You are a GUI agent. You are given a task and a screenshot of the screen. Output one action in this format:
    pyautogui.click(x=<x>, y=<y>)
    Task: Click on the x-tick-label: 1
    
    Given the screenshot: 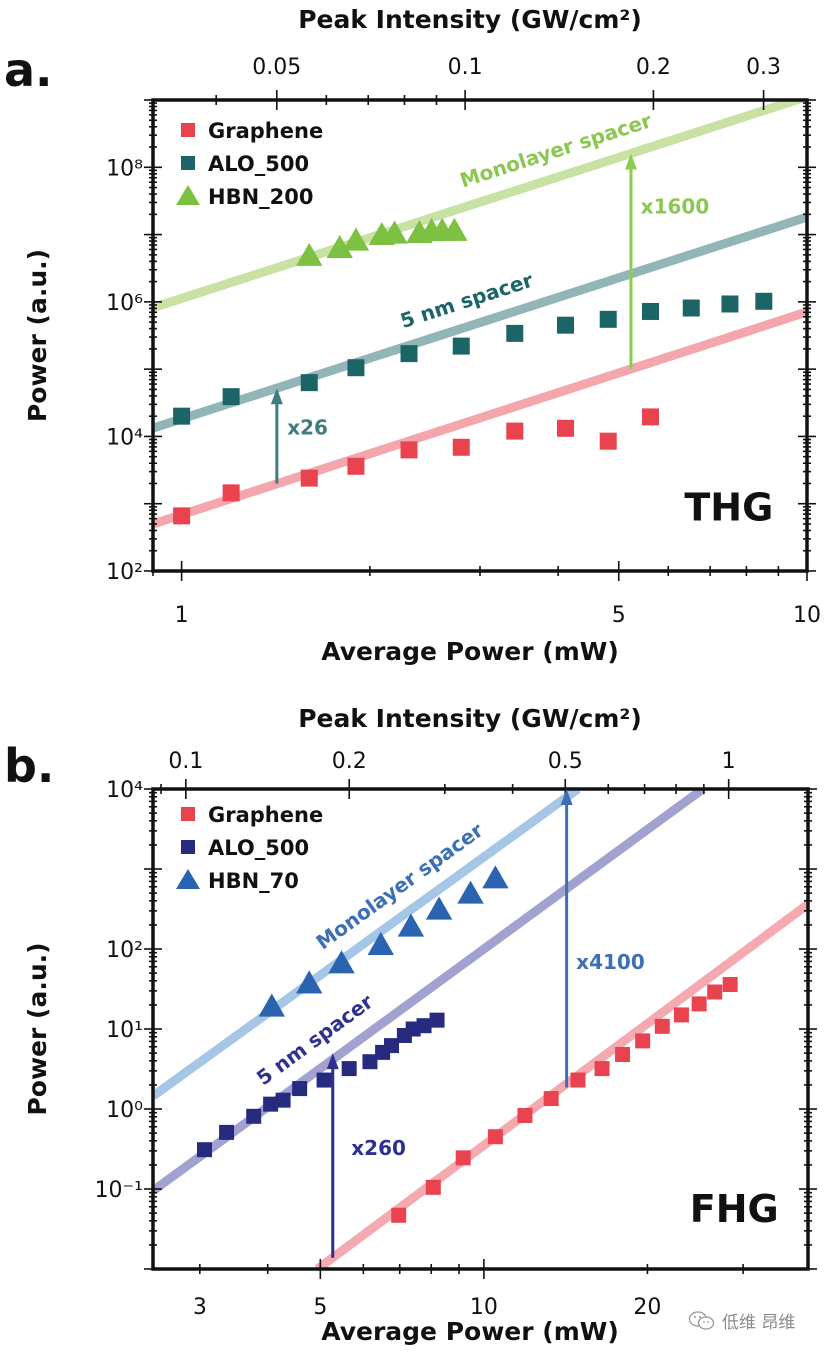 What is the action you would take?
    pyautogui.click(x=182, y=615)
    